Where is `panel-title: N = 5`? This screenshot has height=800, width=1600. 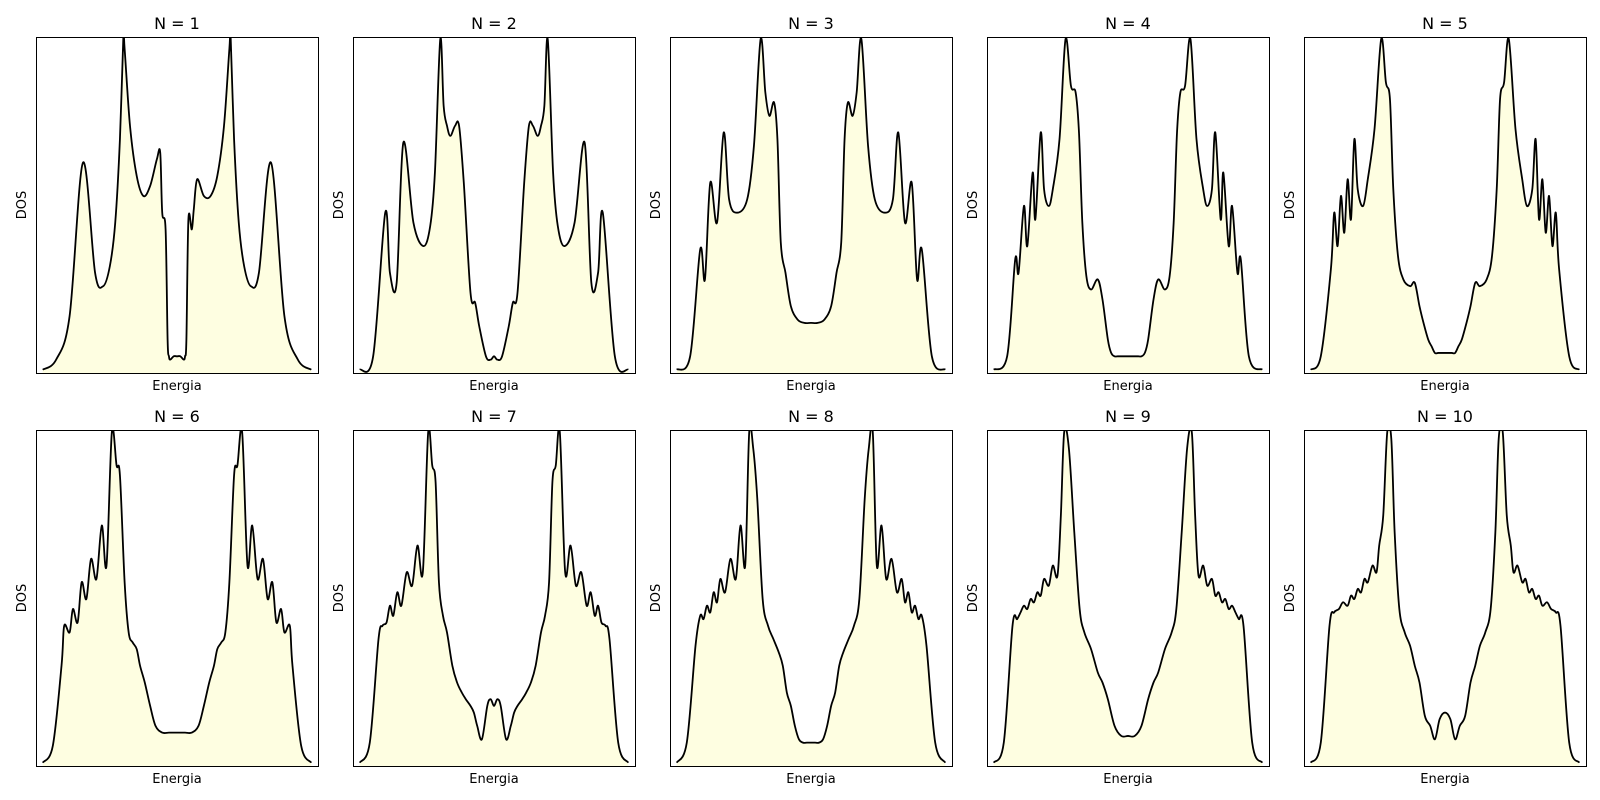
panel-title: N = 5 is located at coordinates (1445, 23).